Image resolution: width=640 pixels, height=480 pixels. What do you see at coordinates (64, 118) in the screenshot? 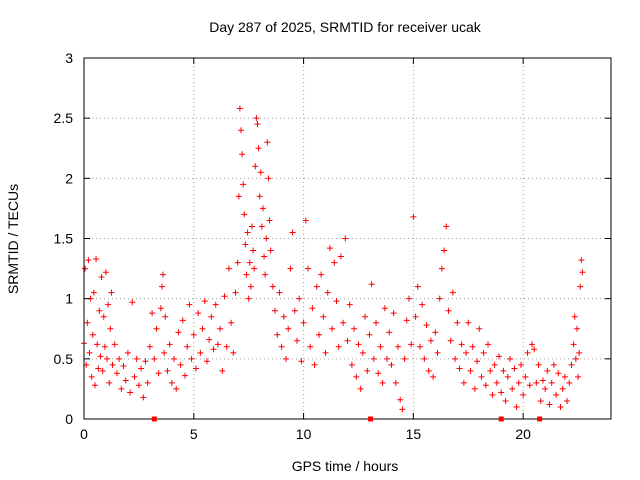
I see `y-tick-label: 2.5` at bounding box center [64, 118].